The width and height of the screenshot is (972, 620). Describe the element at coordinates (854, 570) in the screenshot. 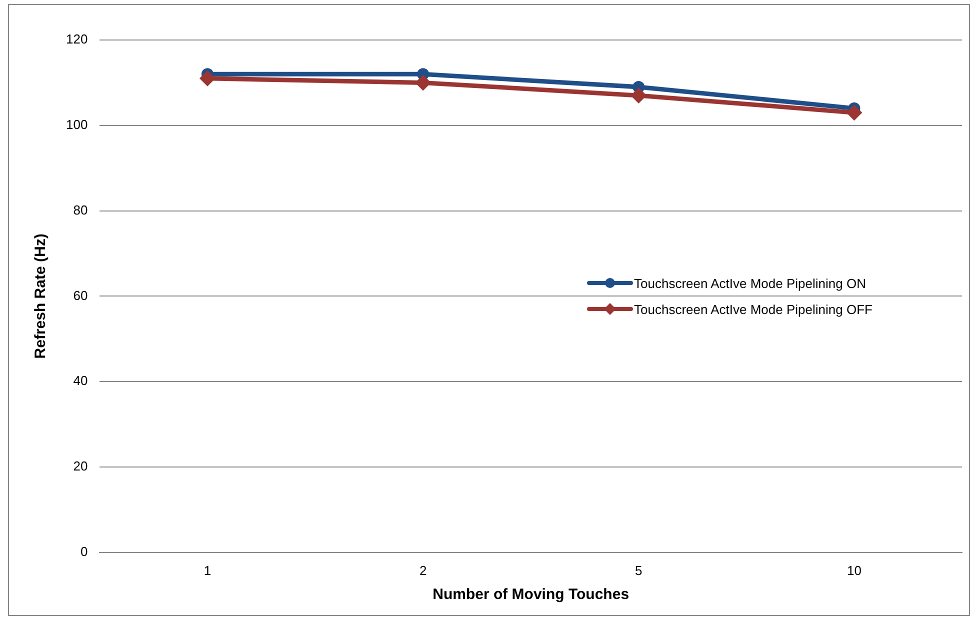

I see `x-tick-label: 10` at that location.